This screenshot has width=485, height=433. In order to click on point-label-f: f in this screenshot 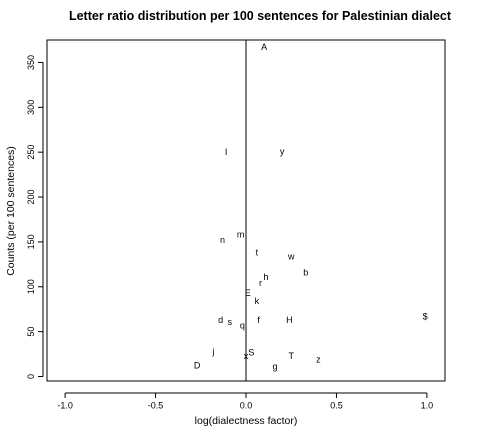, I will do `click(258, 320)`.